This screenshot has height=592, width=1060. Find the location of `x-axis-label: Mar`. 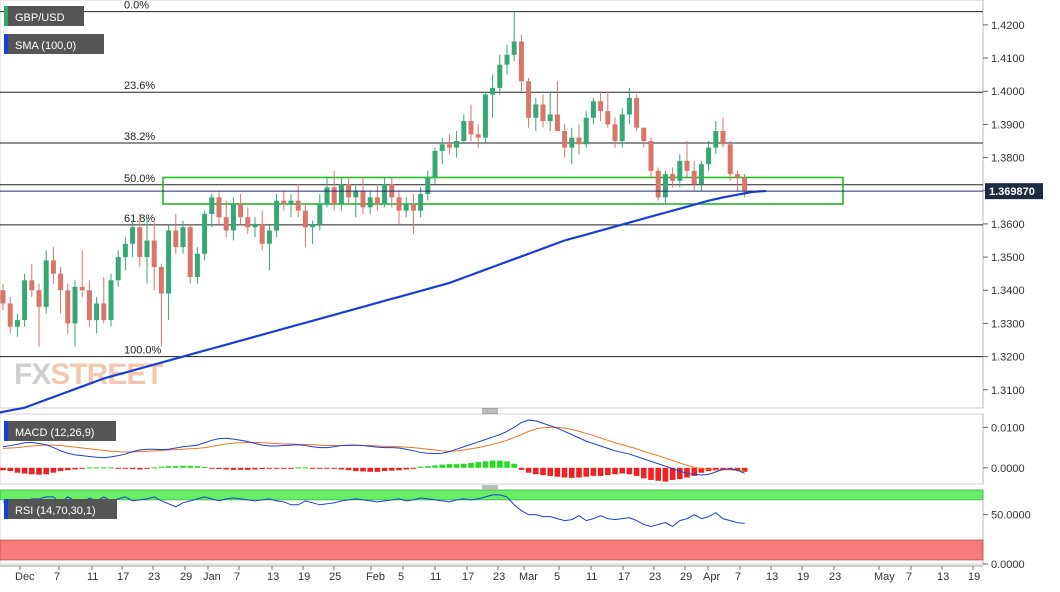

x-axis-label: Mar is located at coordinates (528, 577).